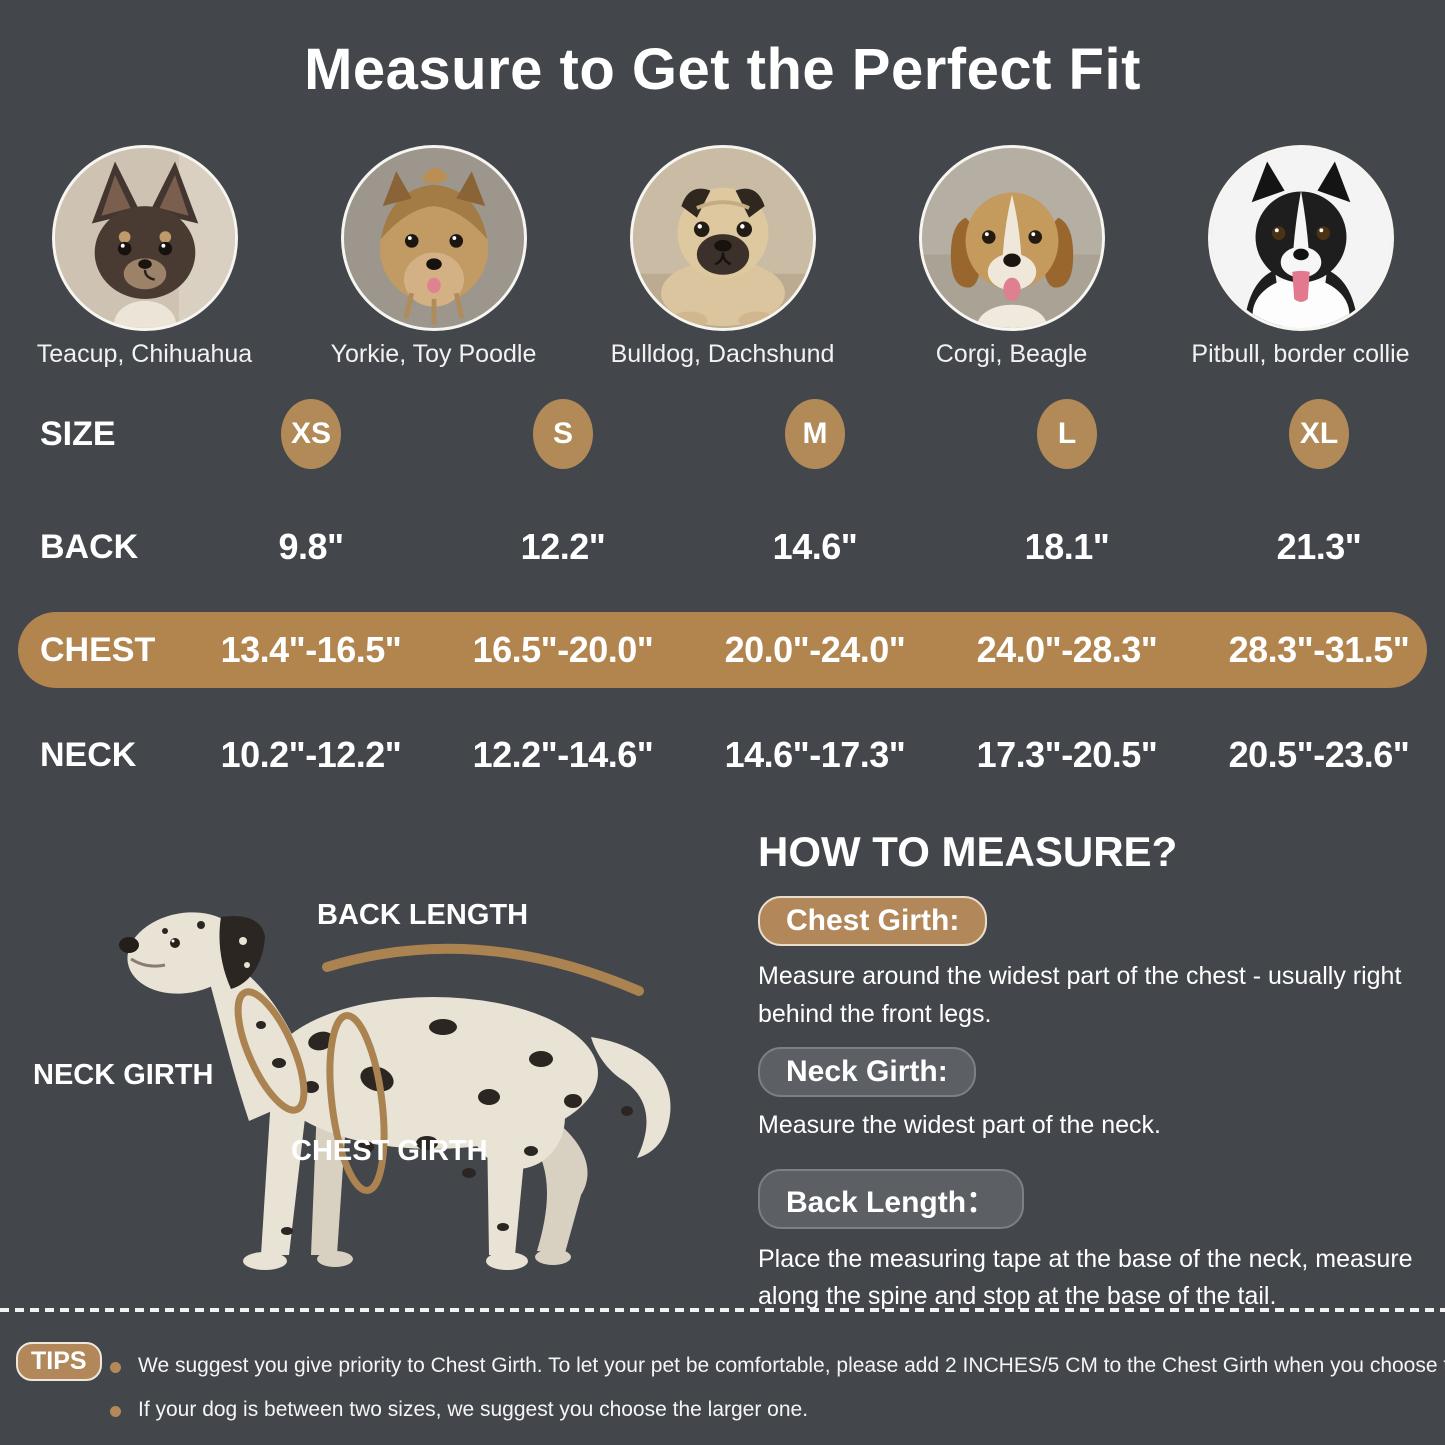 The image size is (1445, 1445). Describe the element at coordinates (395, 1091) in the screenshot. I see `dalmatian-illustration` at that location.